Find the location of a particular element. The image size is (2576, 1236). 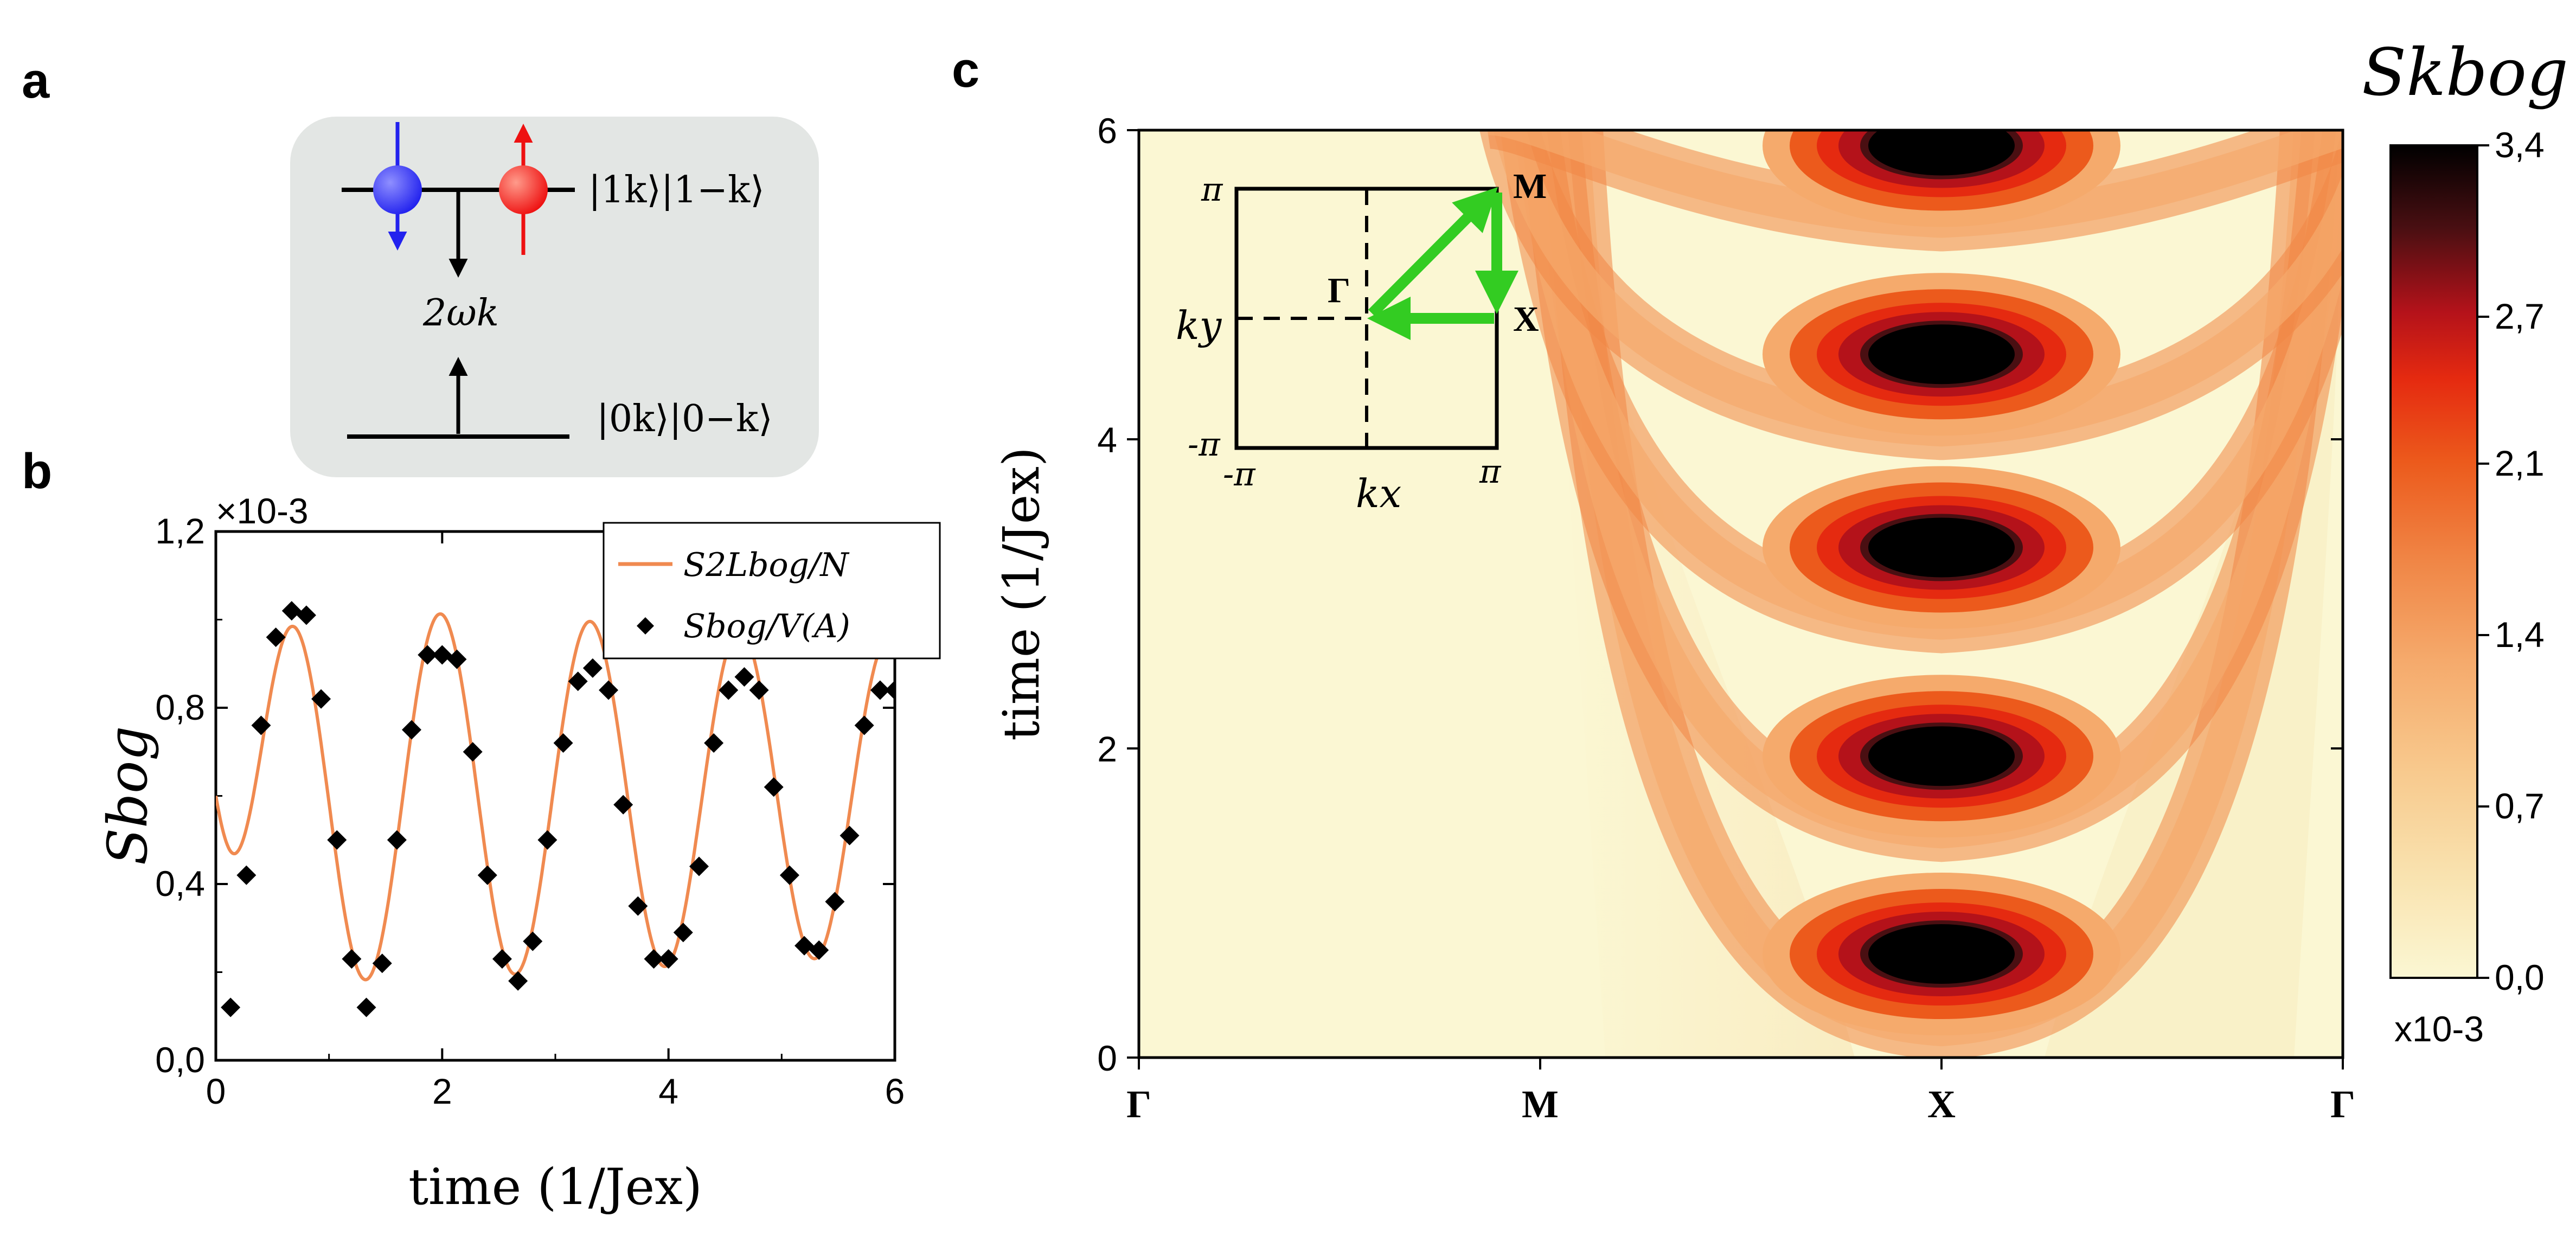

upper-level-label: |1k⟩|1−k⟩ is located at coordinates (676, 191).